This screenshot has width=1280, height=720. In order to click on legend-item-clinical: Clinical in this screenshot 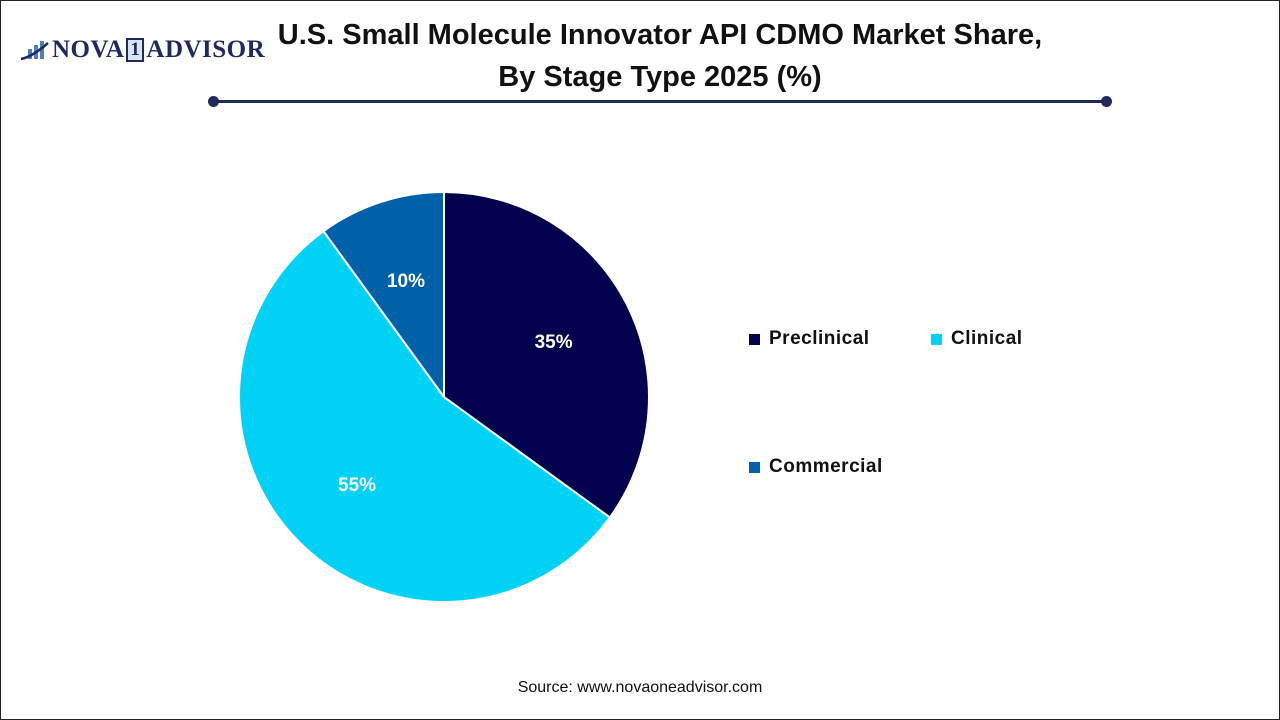, I will do `click(977, 339)`.